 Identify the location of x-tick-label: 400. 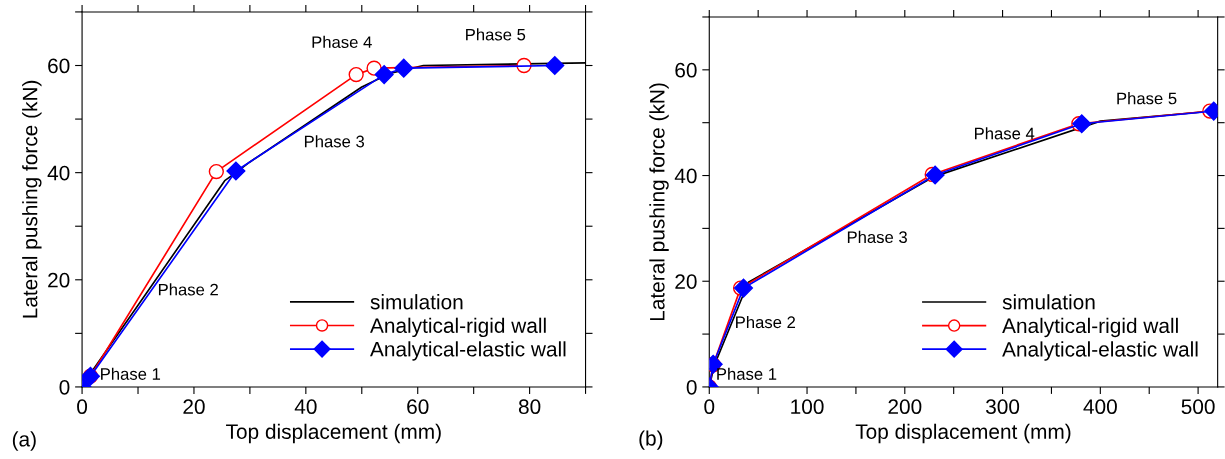
(1100, 407).